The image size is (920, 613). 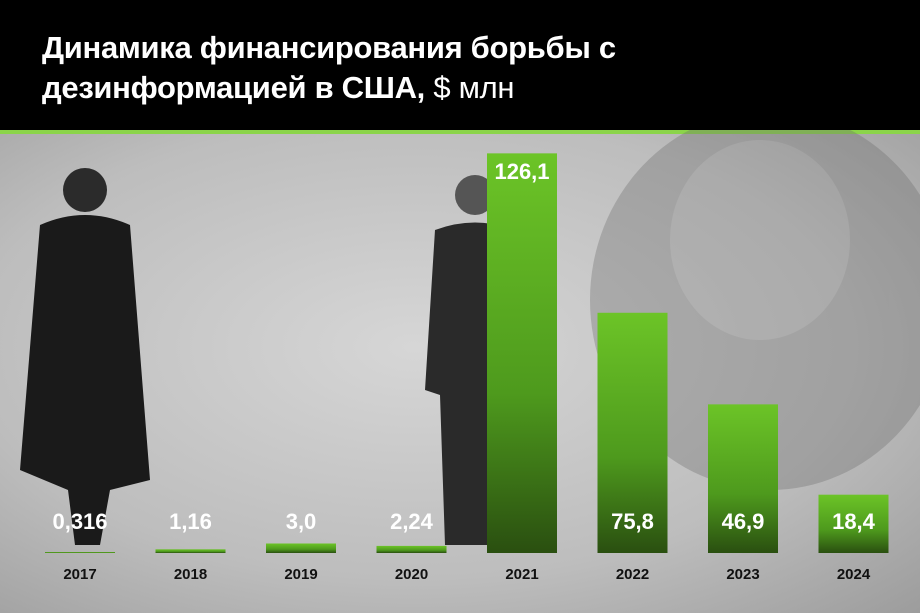 What do you see at coordinates (854, 574) in the screenshot?
I see `x-tick-label: 2024` at bounding box center [854, 574].